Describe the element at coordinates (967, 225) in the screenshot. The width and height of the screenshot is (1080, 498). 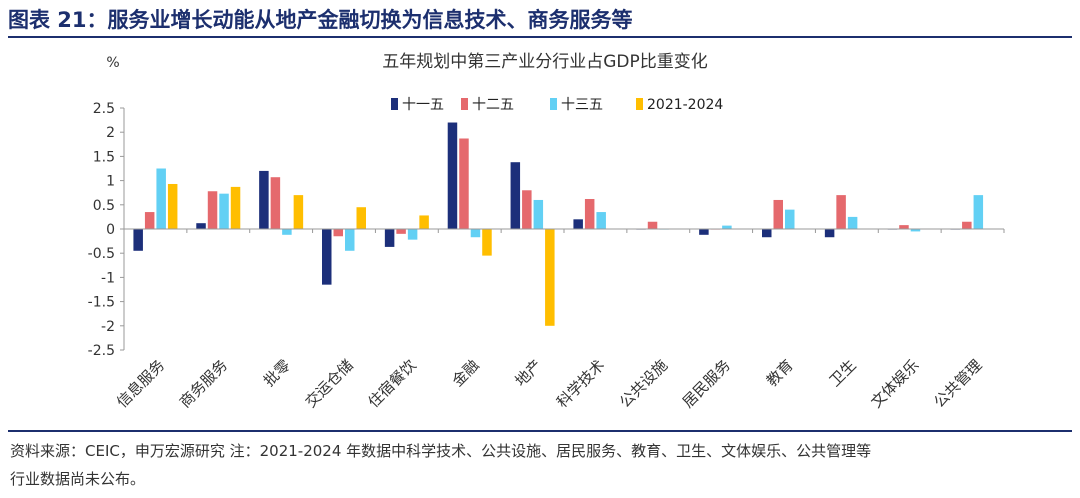
I see `bar-公共管理-十二五` at that location.